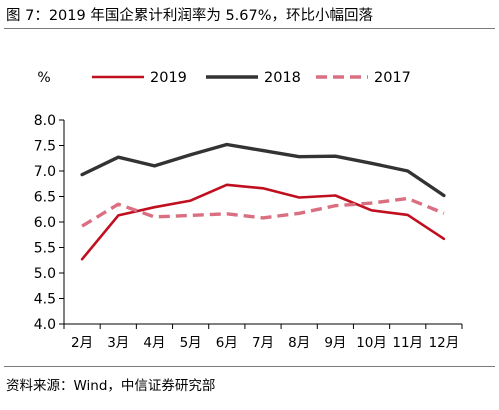 This screenshot has height=410, width=499. Describe the element at coordinates (227, 343) in the screenshot. I see `x-tick-label: 6月` at that location.